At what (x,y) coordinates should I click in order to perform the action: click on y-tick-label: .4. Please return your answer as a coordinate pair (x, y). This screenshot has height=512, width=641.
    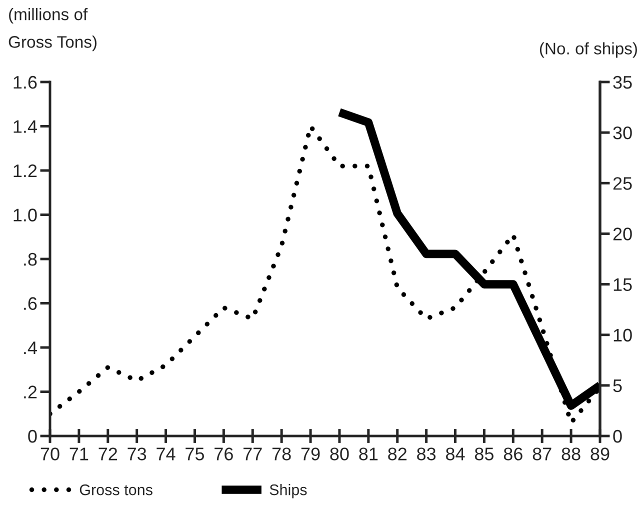
    Looking at the image, I should click on (30, 348).